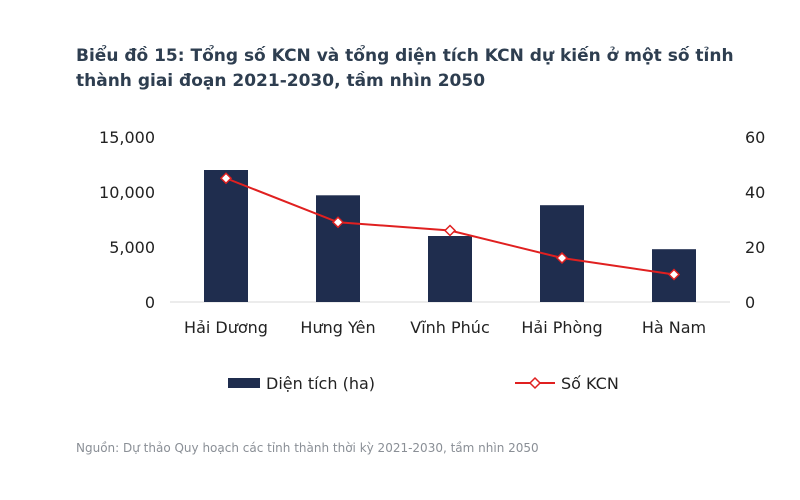  I want to click on right-tick-label: 20, so click(755, 247).